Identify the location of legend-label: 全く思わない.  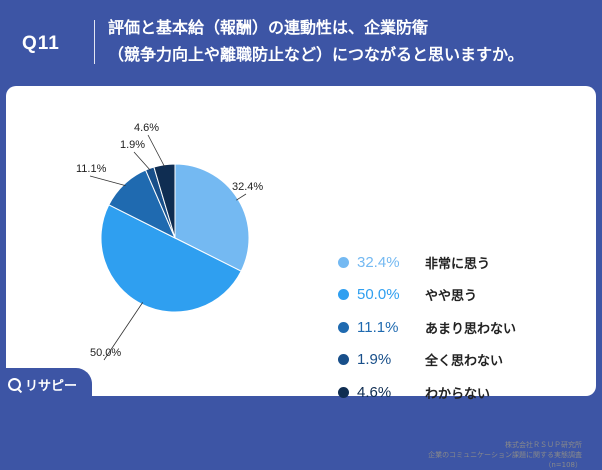
(464, 362).